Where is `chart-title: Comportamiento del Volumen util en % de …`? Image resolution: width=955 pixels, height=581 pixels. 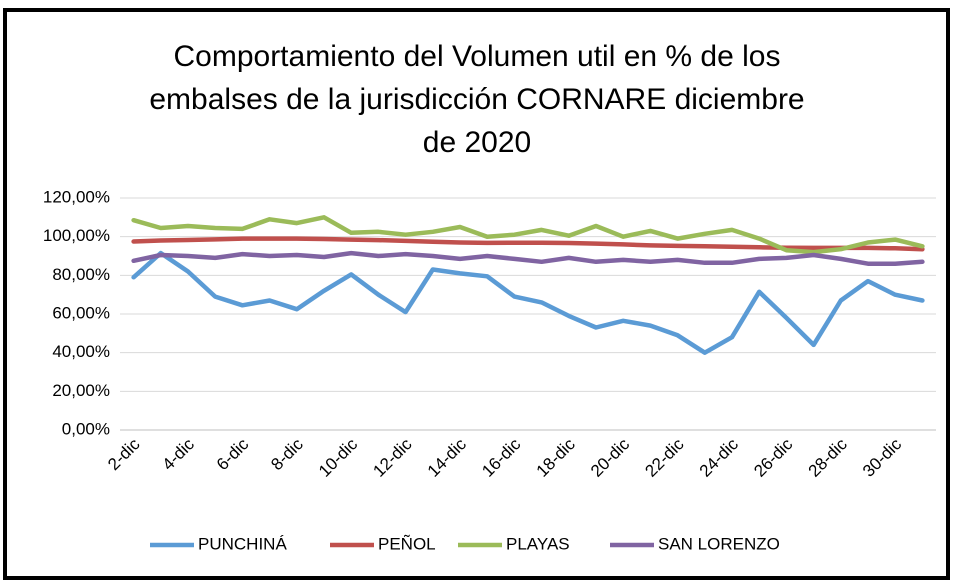
chart-title: Comportamiento del Volumen util en % de … is located at coordinates (476, 56).